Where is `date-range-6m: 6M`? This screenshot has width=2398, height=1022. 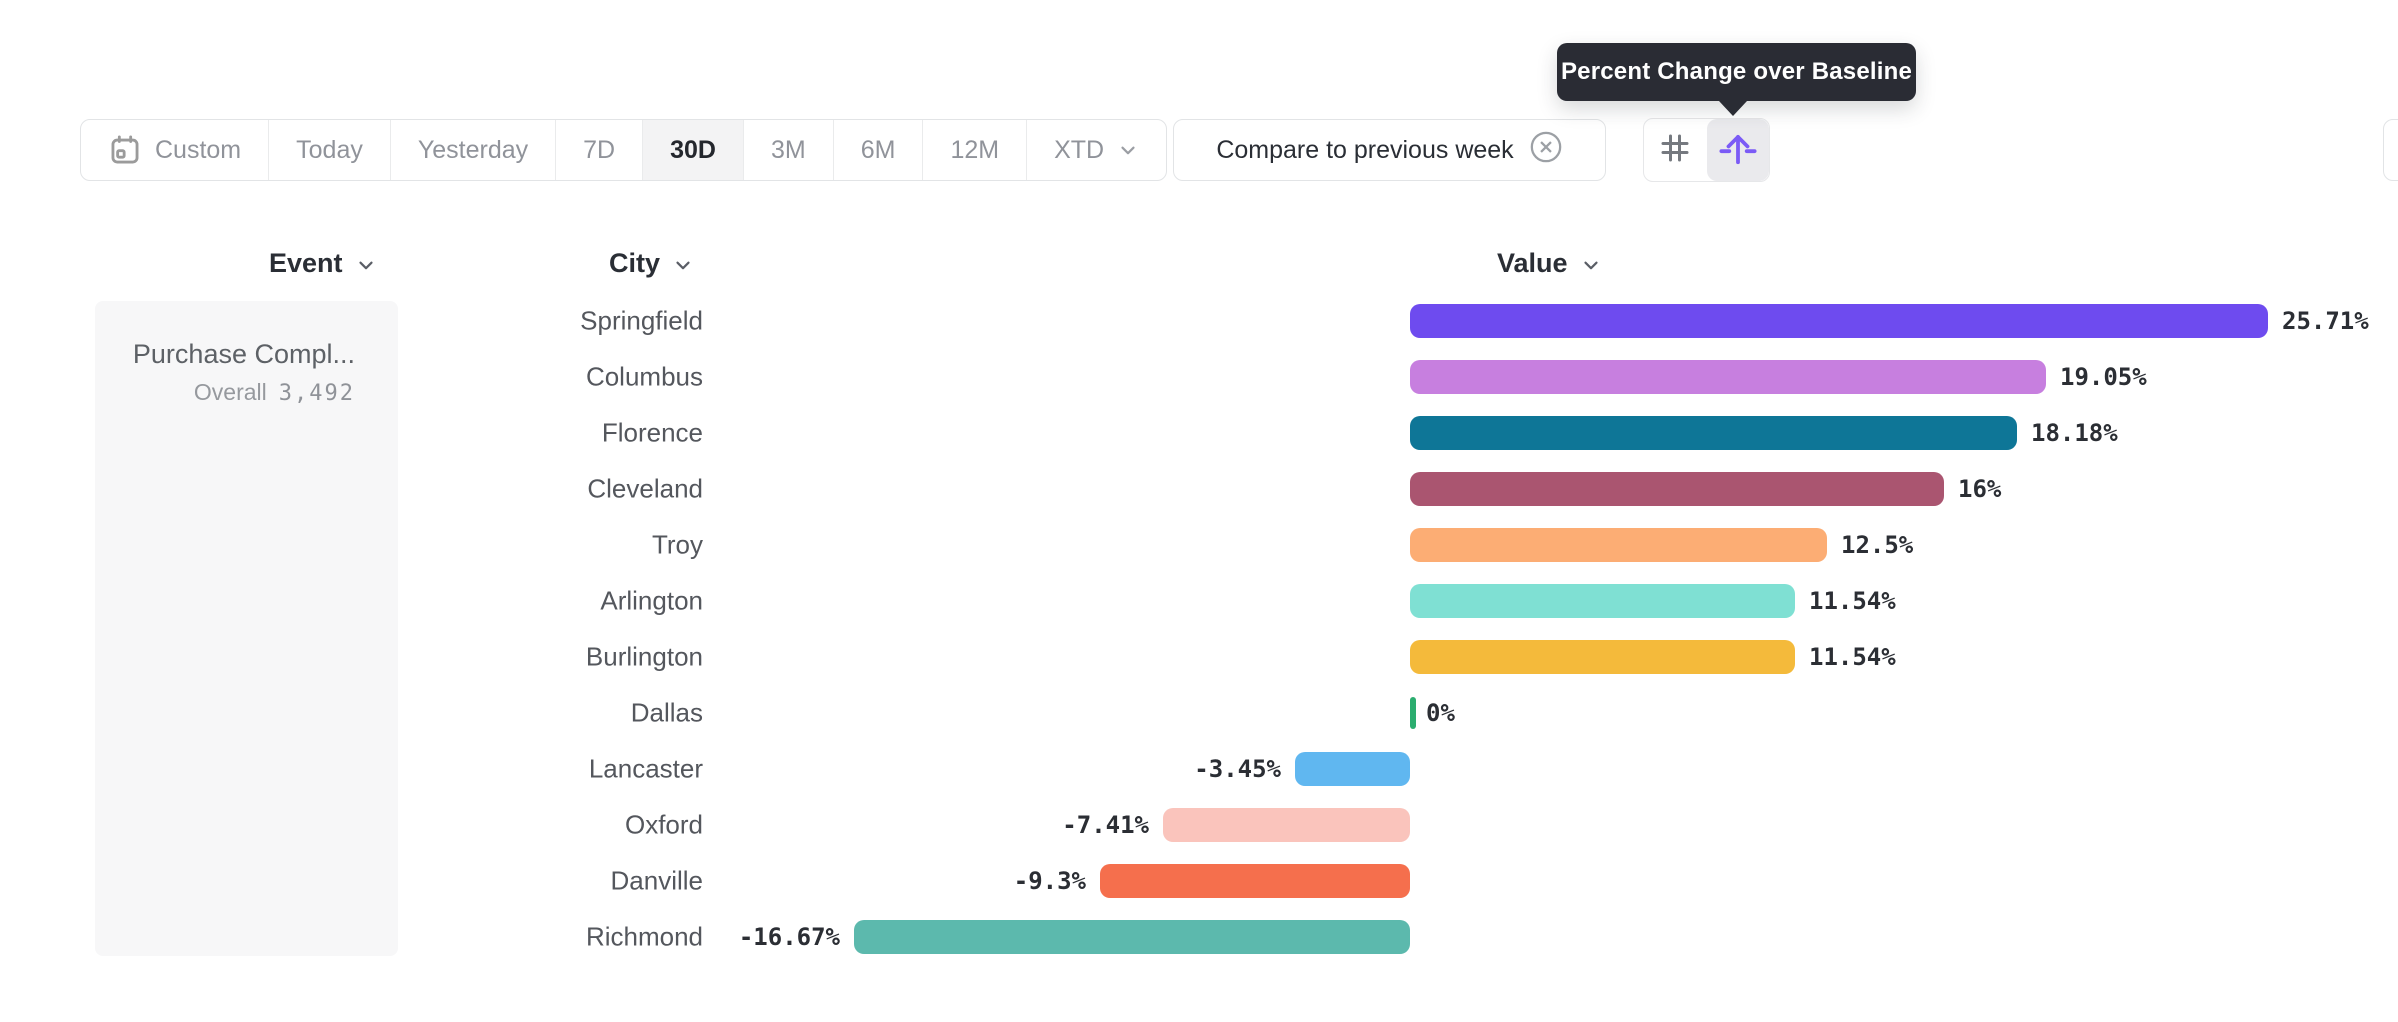
date-range-6m: 6M is located at coordinates (879, 150).